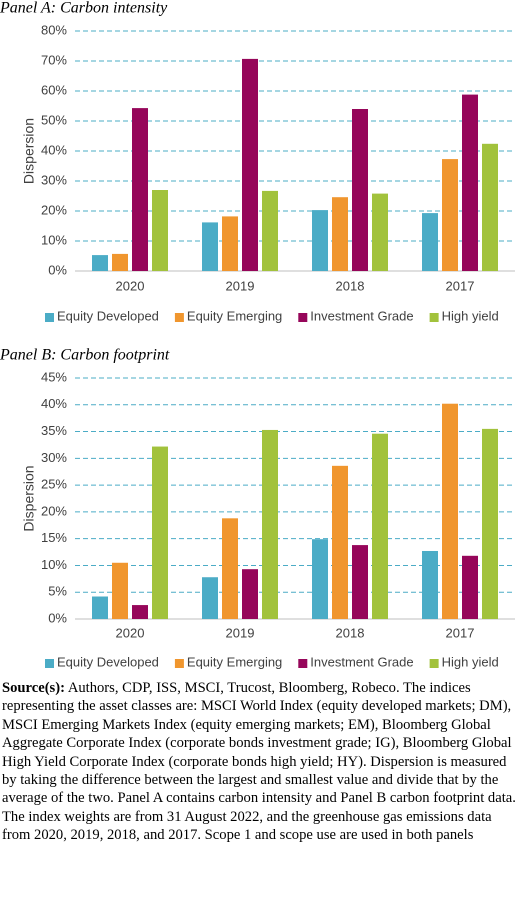 This screenshot has height=903, width=520. Describe the element at coordinates (85, 355) in the screenshot. I see `panel-title: Panel B: Carbon footprint` at that location.